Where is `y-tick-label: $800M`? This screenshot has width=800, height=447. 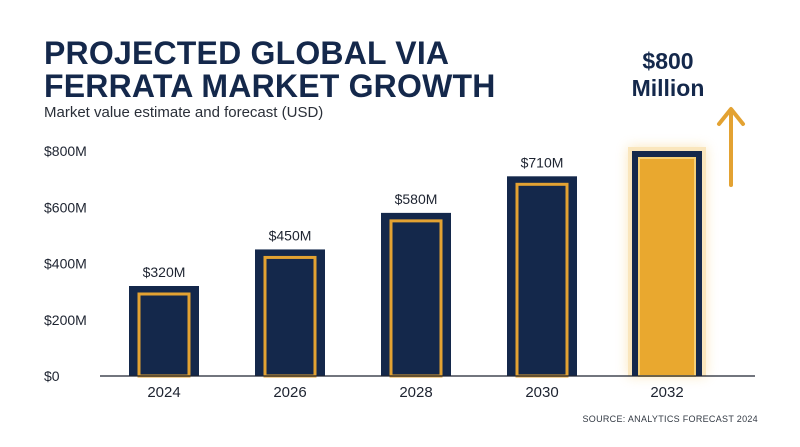 y-tick-label: $800M is located at coordinates (65, 151).